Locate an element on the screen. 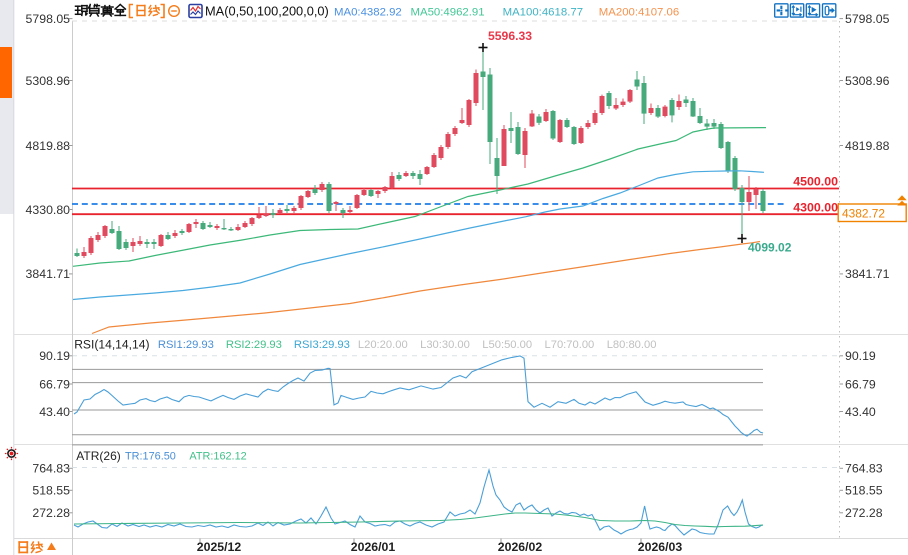  svg-text: RSI(14,14,14) is located at coordinates (111, 344).